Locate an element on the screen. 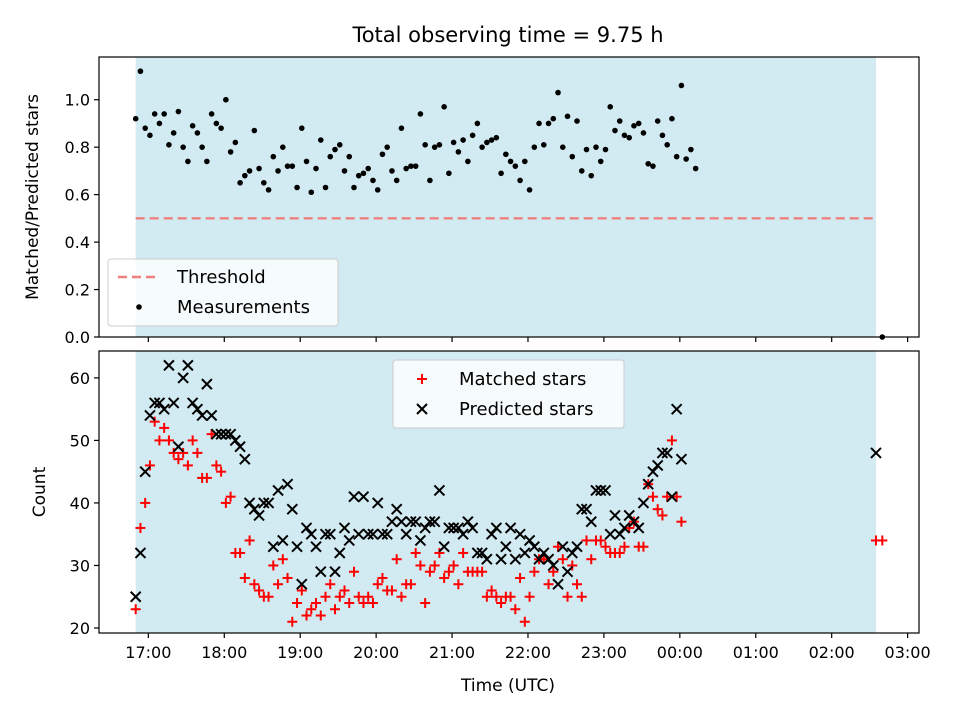 The width and height of the screenshot is (960, 720). legend-predicted-label: Predicted stars is located at coordinates (526, 409).